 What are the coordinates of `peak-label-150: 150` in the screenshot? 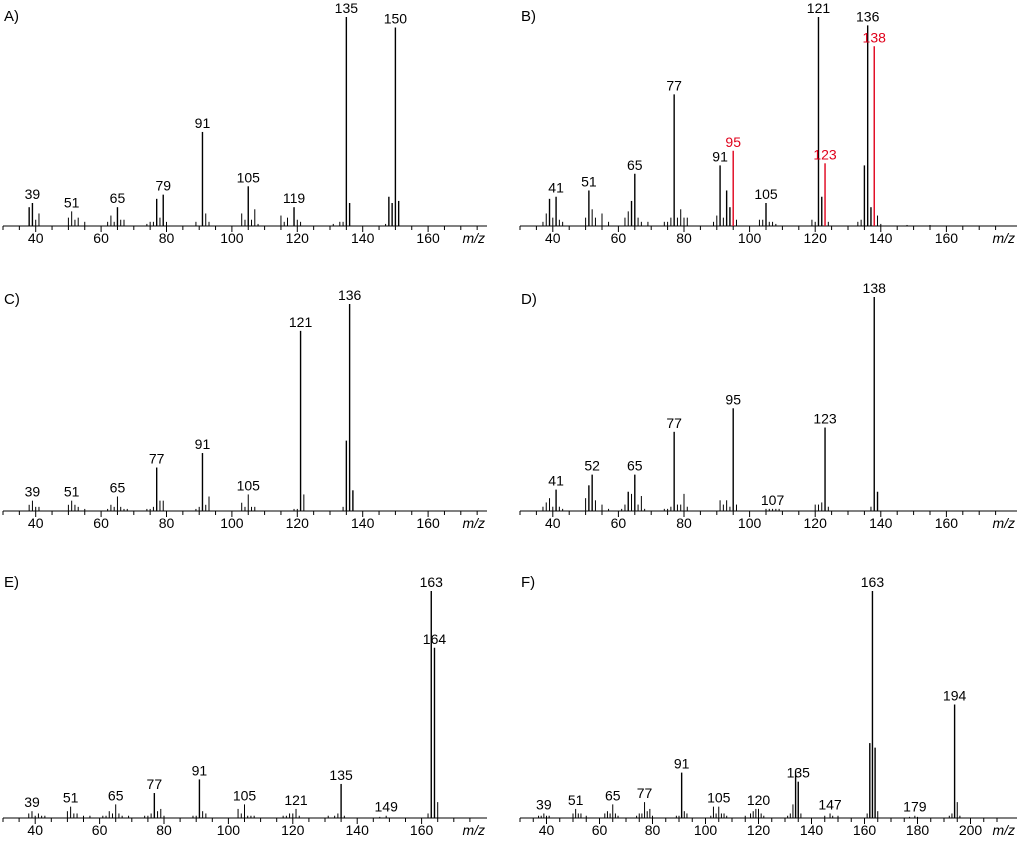 It's located at (396, 18).